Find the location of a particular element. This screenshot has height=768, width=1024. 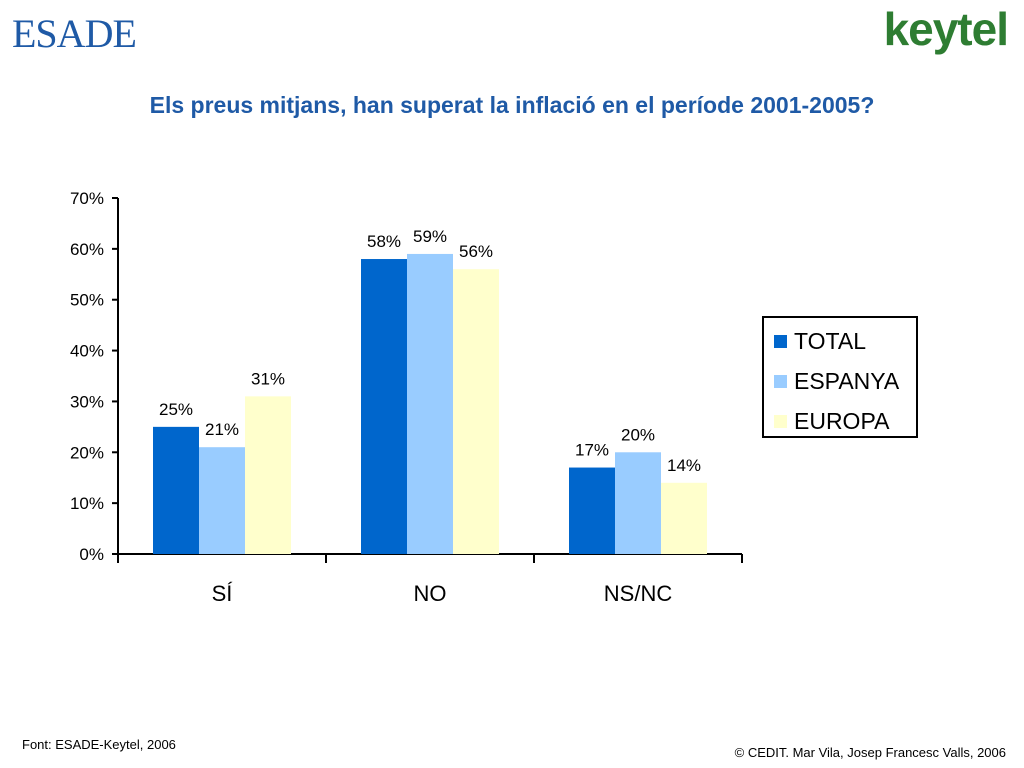

data-label: 56% is located at coordinates (476, 251).